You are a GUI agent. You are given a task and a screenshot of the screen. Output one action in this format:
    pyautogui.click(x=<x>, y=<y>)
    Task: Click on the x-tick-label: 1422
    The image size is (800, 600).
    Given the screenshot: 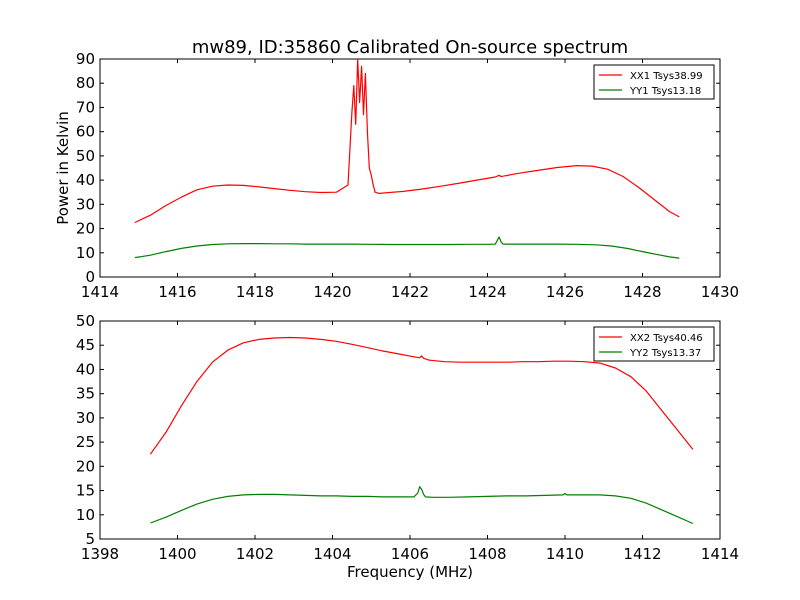 What is the action you would take?
    pyautogui.click(x=410, y=292)
    